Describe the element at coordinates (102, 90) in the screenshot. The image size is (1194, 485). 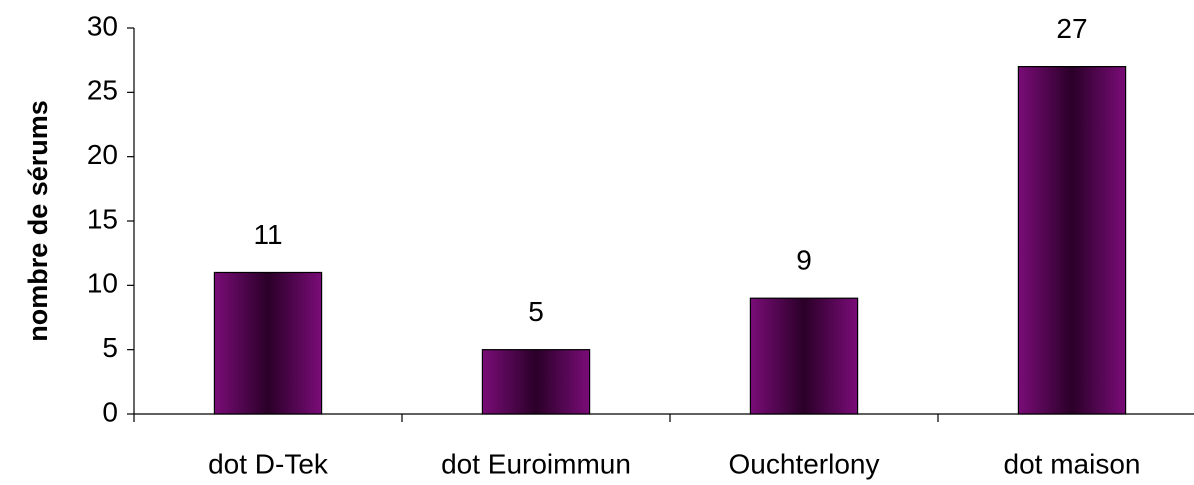
I see `y-tick-label: 25` at that location.